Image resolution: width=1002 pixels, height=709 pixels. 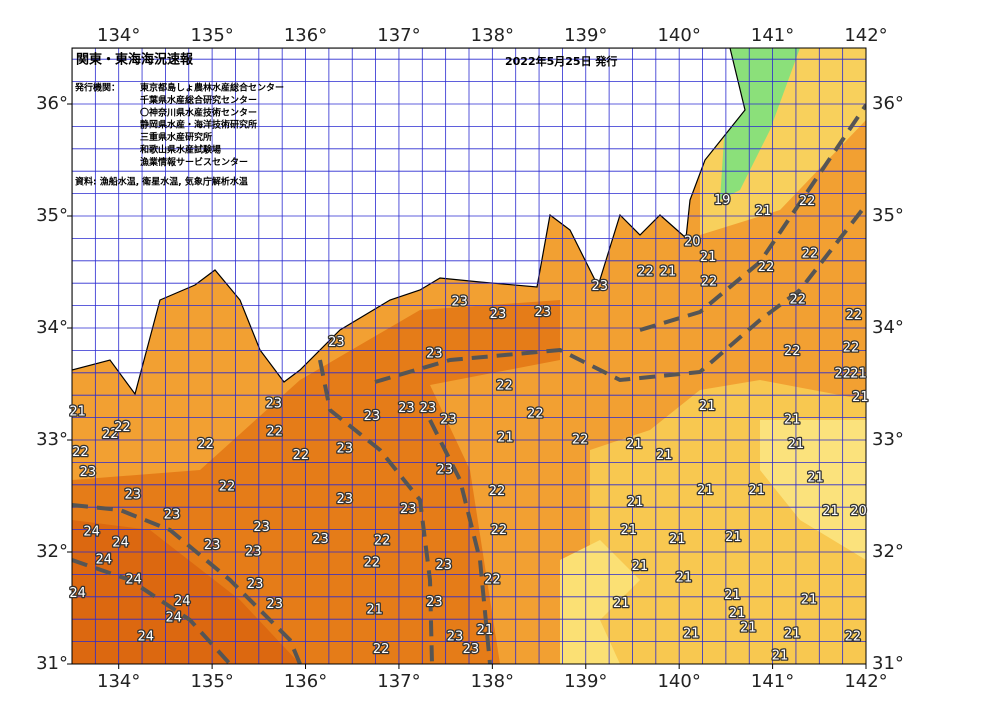 What do you see at coordinates (198, 100) in the screenshot?
I see `publisher-item: 千葉県水産総合研究センター` at bounding box center [198, 100].